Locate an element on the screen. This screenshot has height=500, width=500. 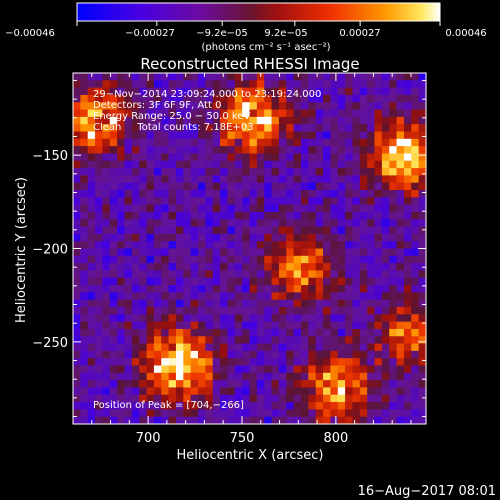
x-axis-label: Heliocentric X (arcsec) is located at coordinates (250, 455).